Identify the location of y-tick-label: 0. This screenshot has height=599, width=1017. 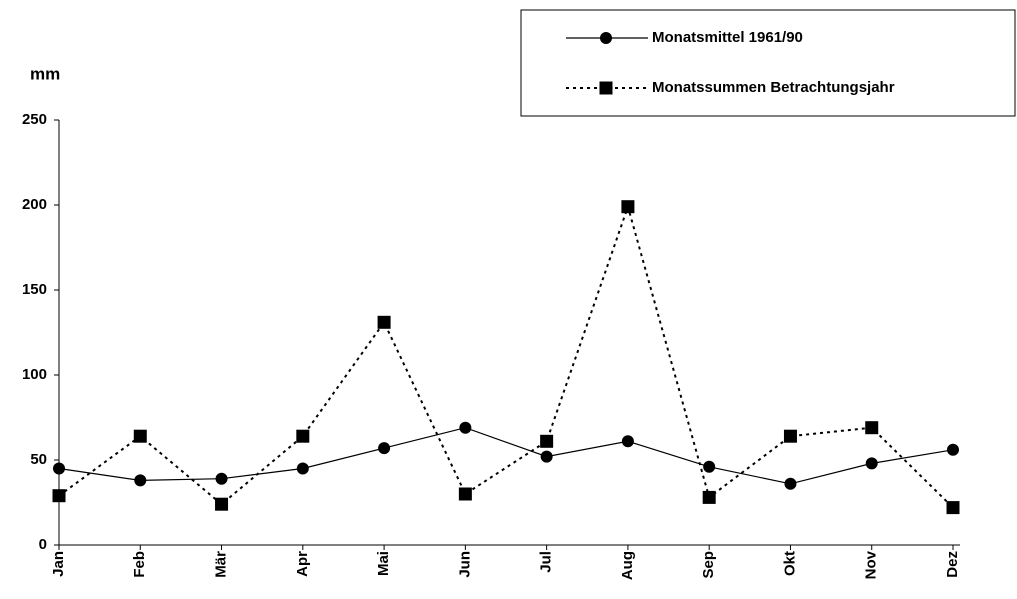
(43, 544).